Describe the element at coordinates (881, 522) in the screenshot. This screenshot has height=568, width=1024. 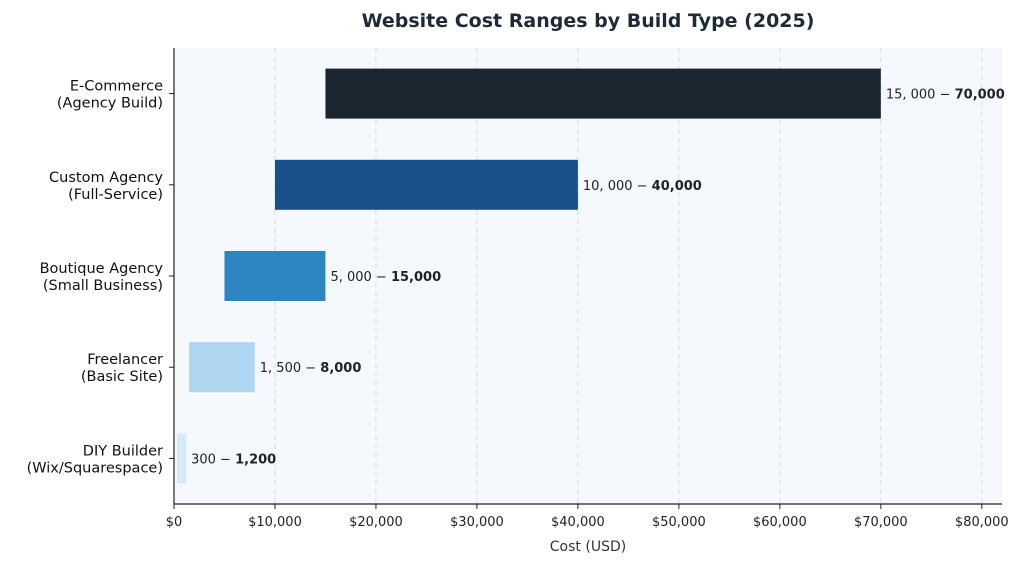
I see `x-tick-label: $70,000` at that location.